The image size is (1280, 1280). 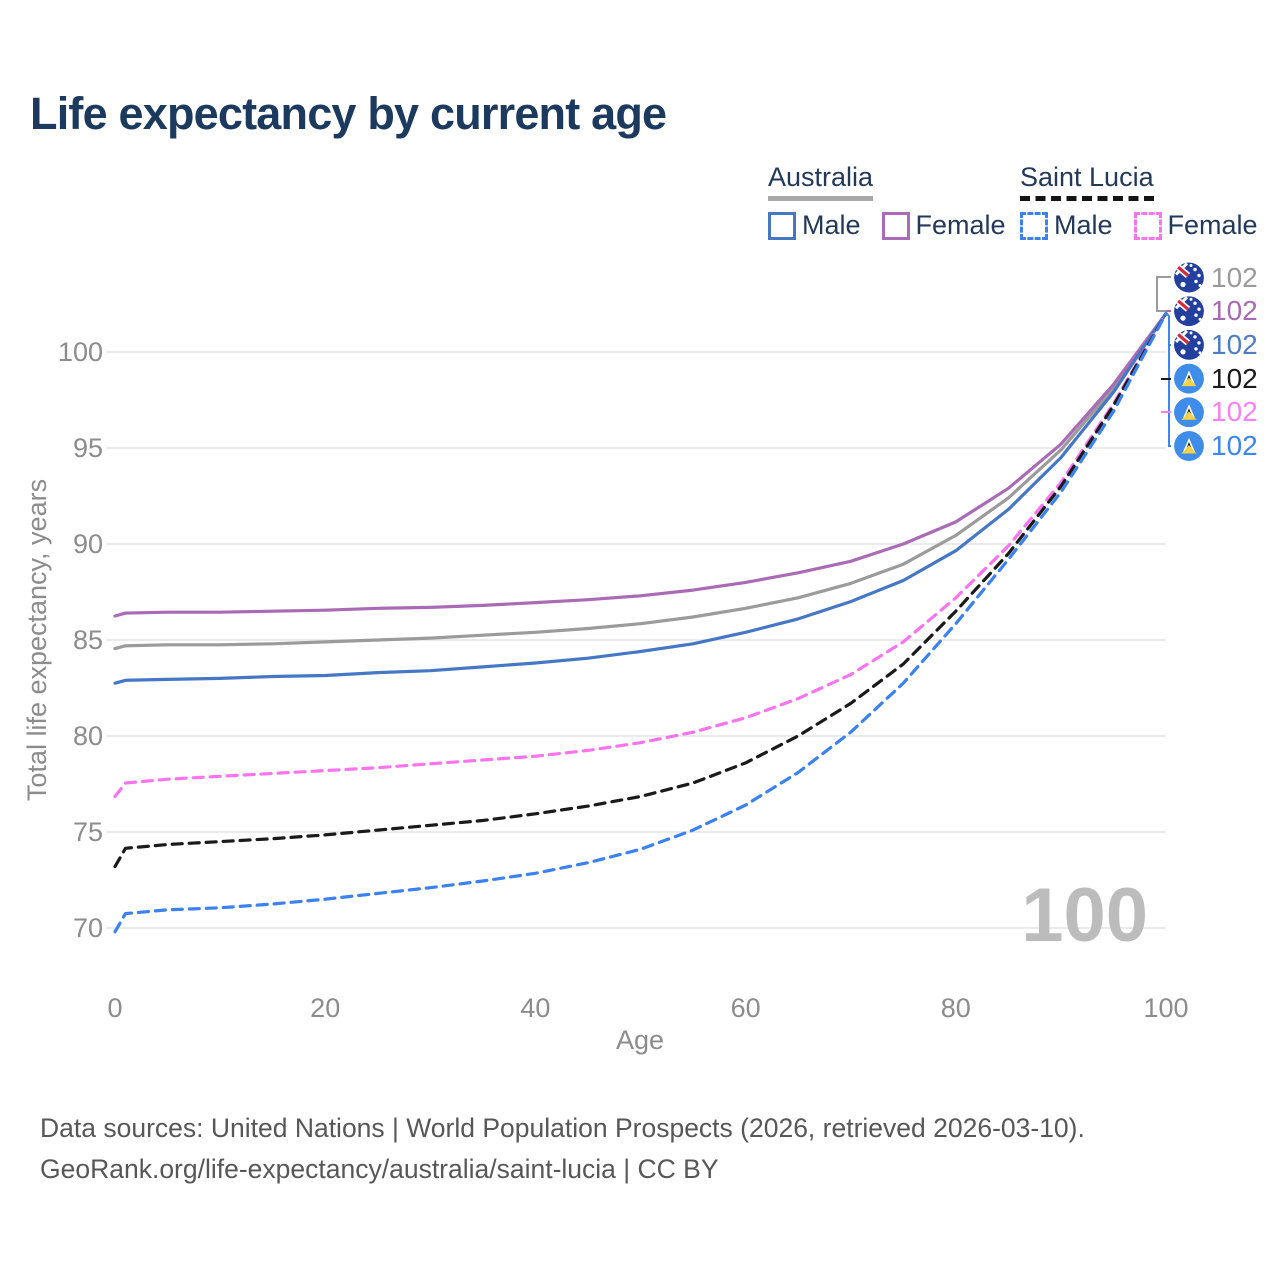 I want to click on legend-country-australia: Australia, so click(x=821, y=181).